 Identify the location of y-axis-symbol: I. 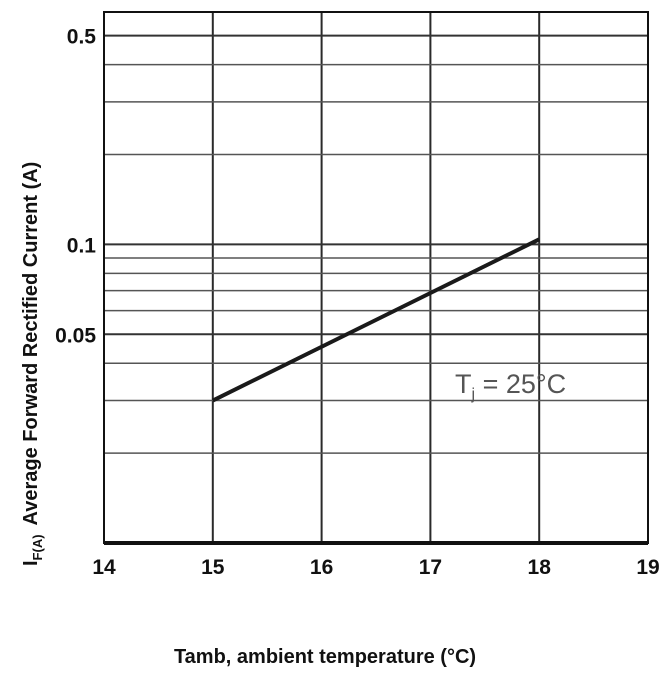
(31, 563).